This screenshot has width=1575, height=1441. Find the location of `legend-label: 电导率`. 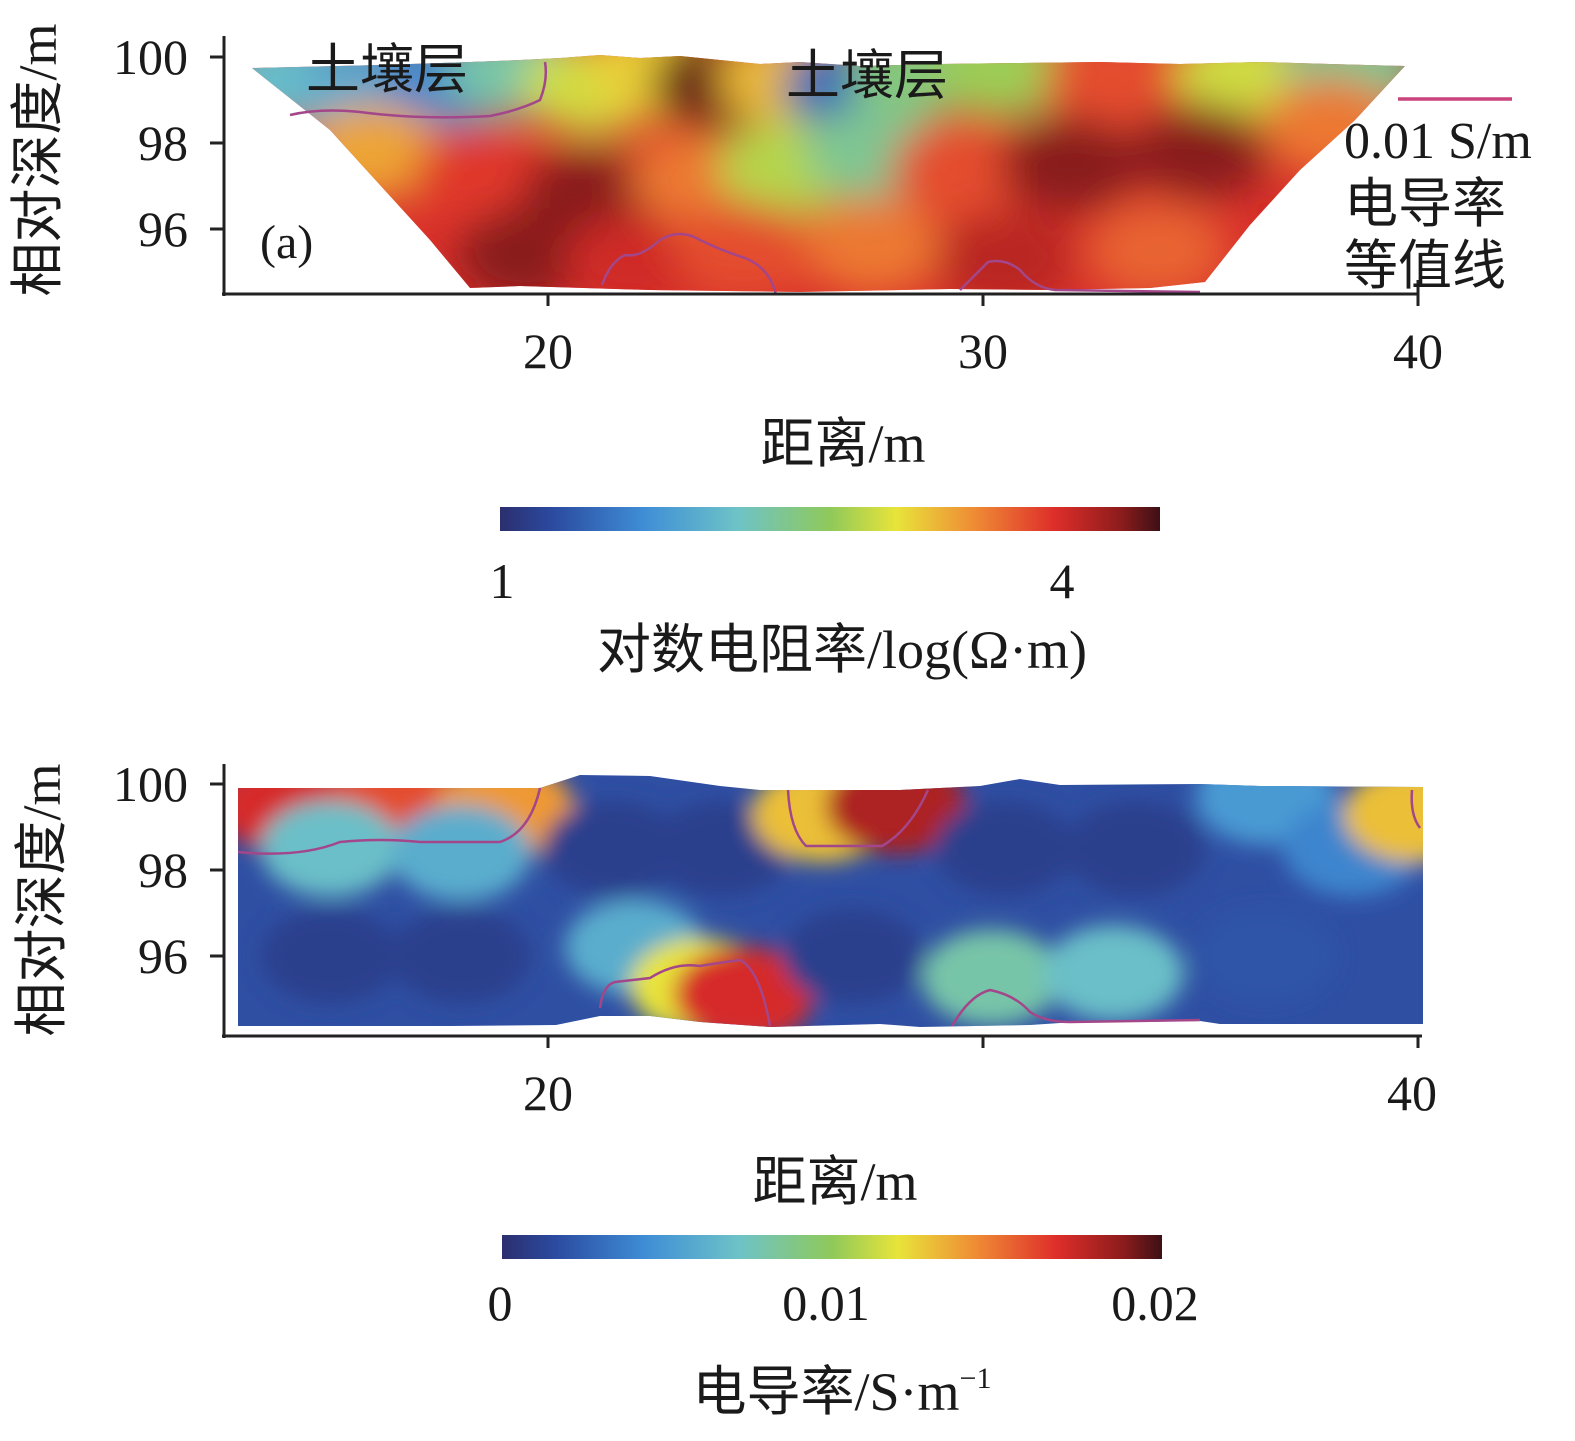

legend-label: 电导率 is located at coordinates (1425, 204).